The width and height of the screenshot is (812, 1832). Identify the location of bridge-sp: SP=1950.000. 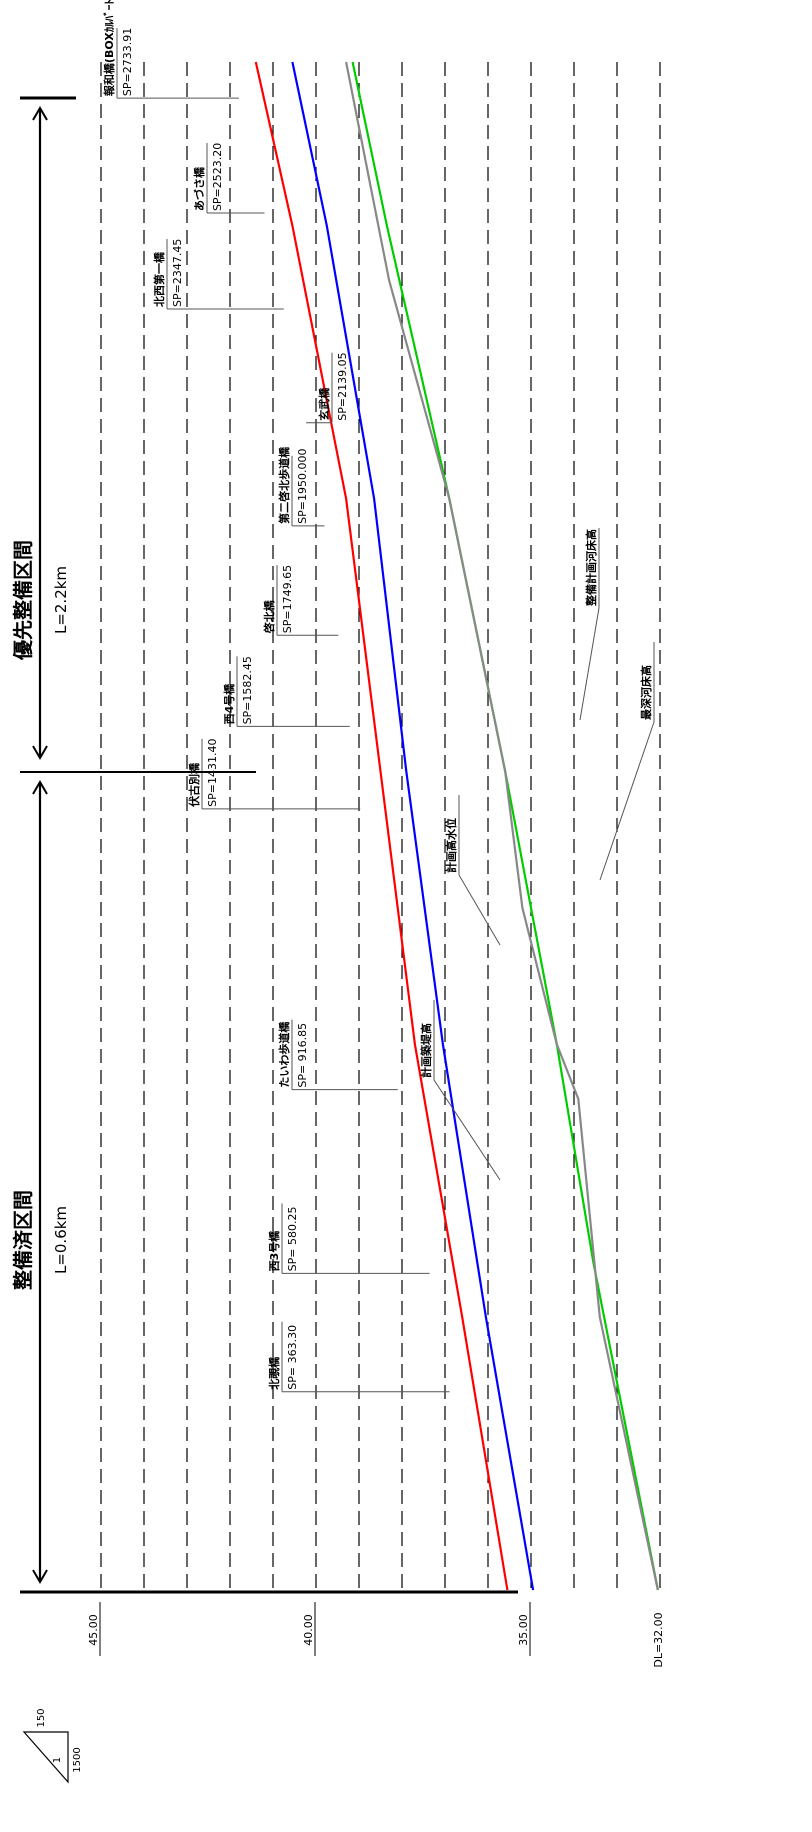
(302, 486).